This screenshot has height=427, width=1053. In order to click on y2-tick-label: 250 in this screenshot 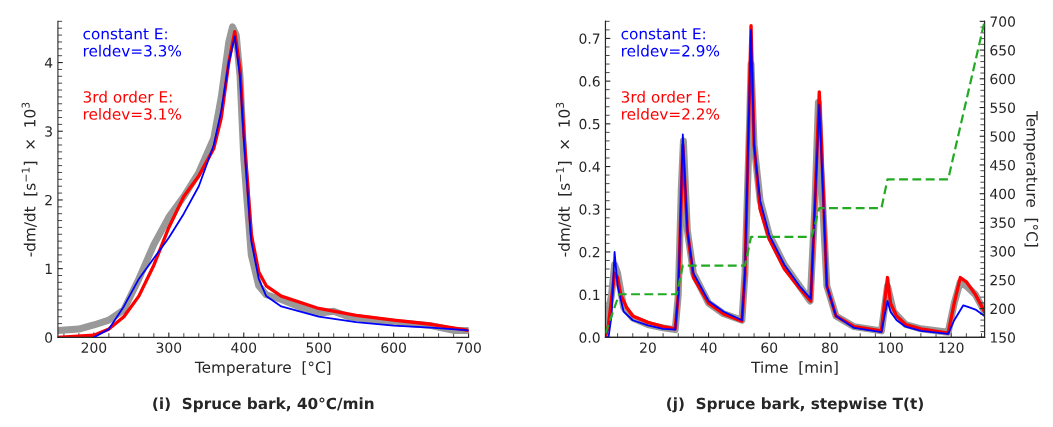, I will do `click(1002, 280)`.